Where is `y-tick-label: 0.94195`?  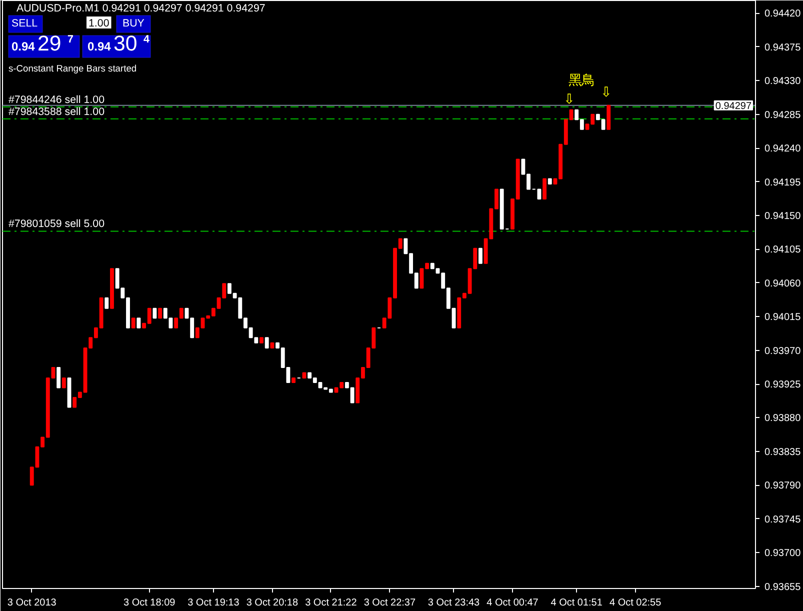 y-tick-label: 0.94195 is located at coordinates (783, 182).